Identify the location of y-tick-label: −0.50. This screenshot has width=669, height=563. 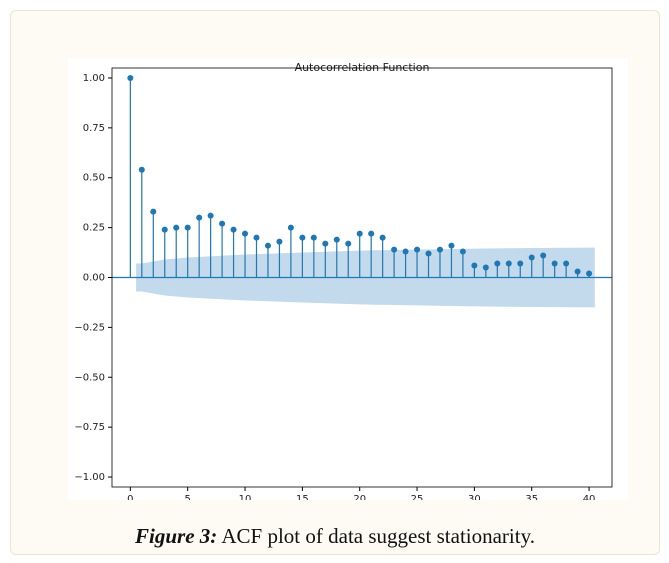
(89, 377).